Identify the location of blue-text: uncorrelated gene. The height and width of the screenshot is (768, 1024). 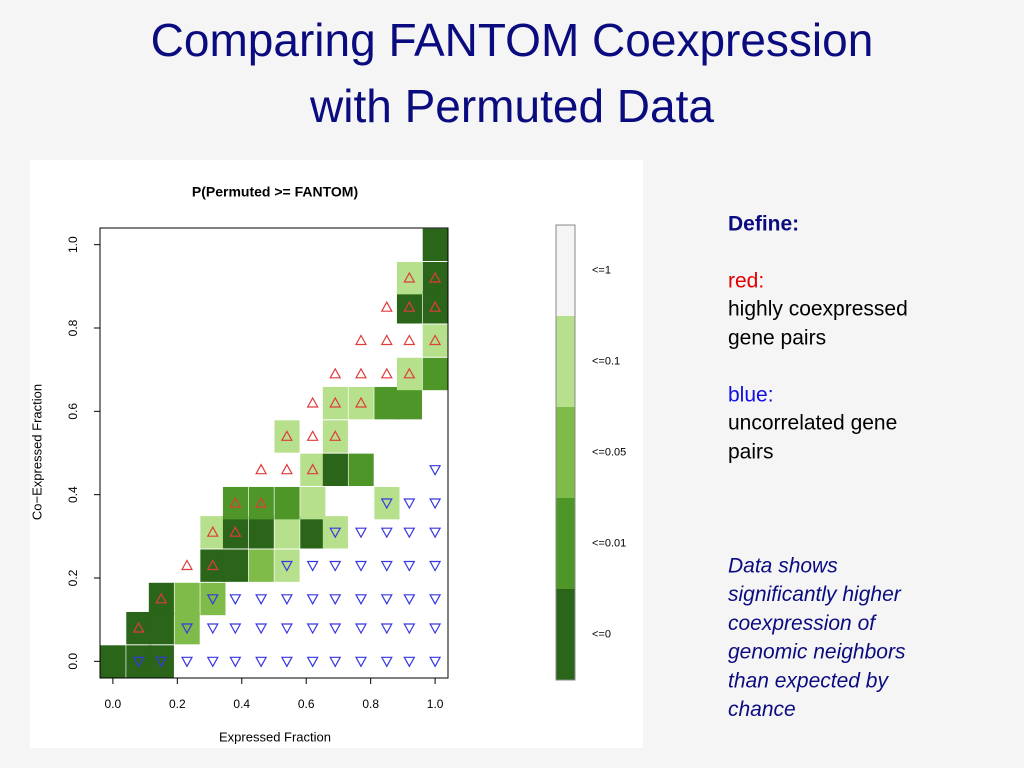
(812, 423).